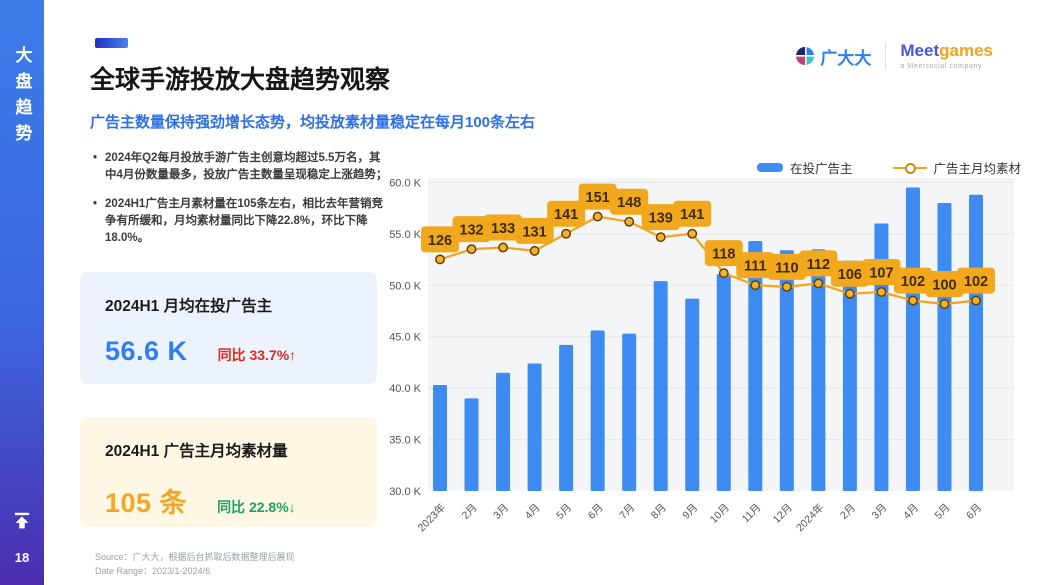  Describe the element at coordinates (783, 514) in the screenshot. I see `x-axis-tick-label: 12月` at that location.